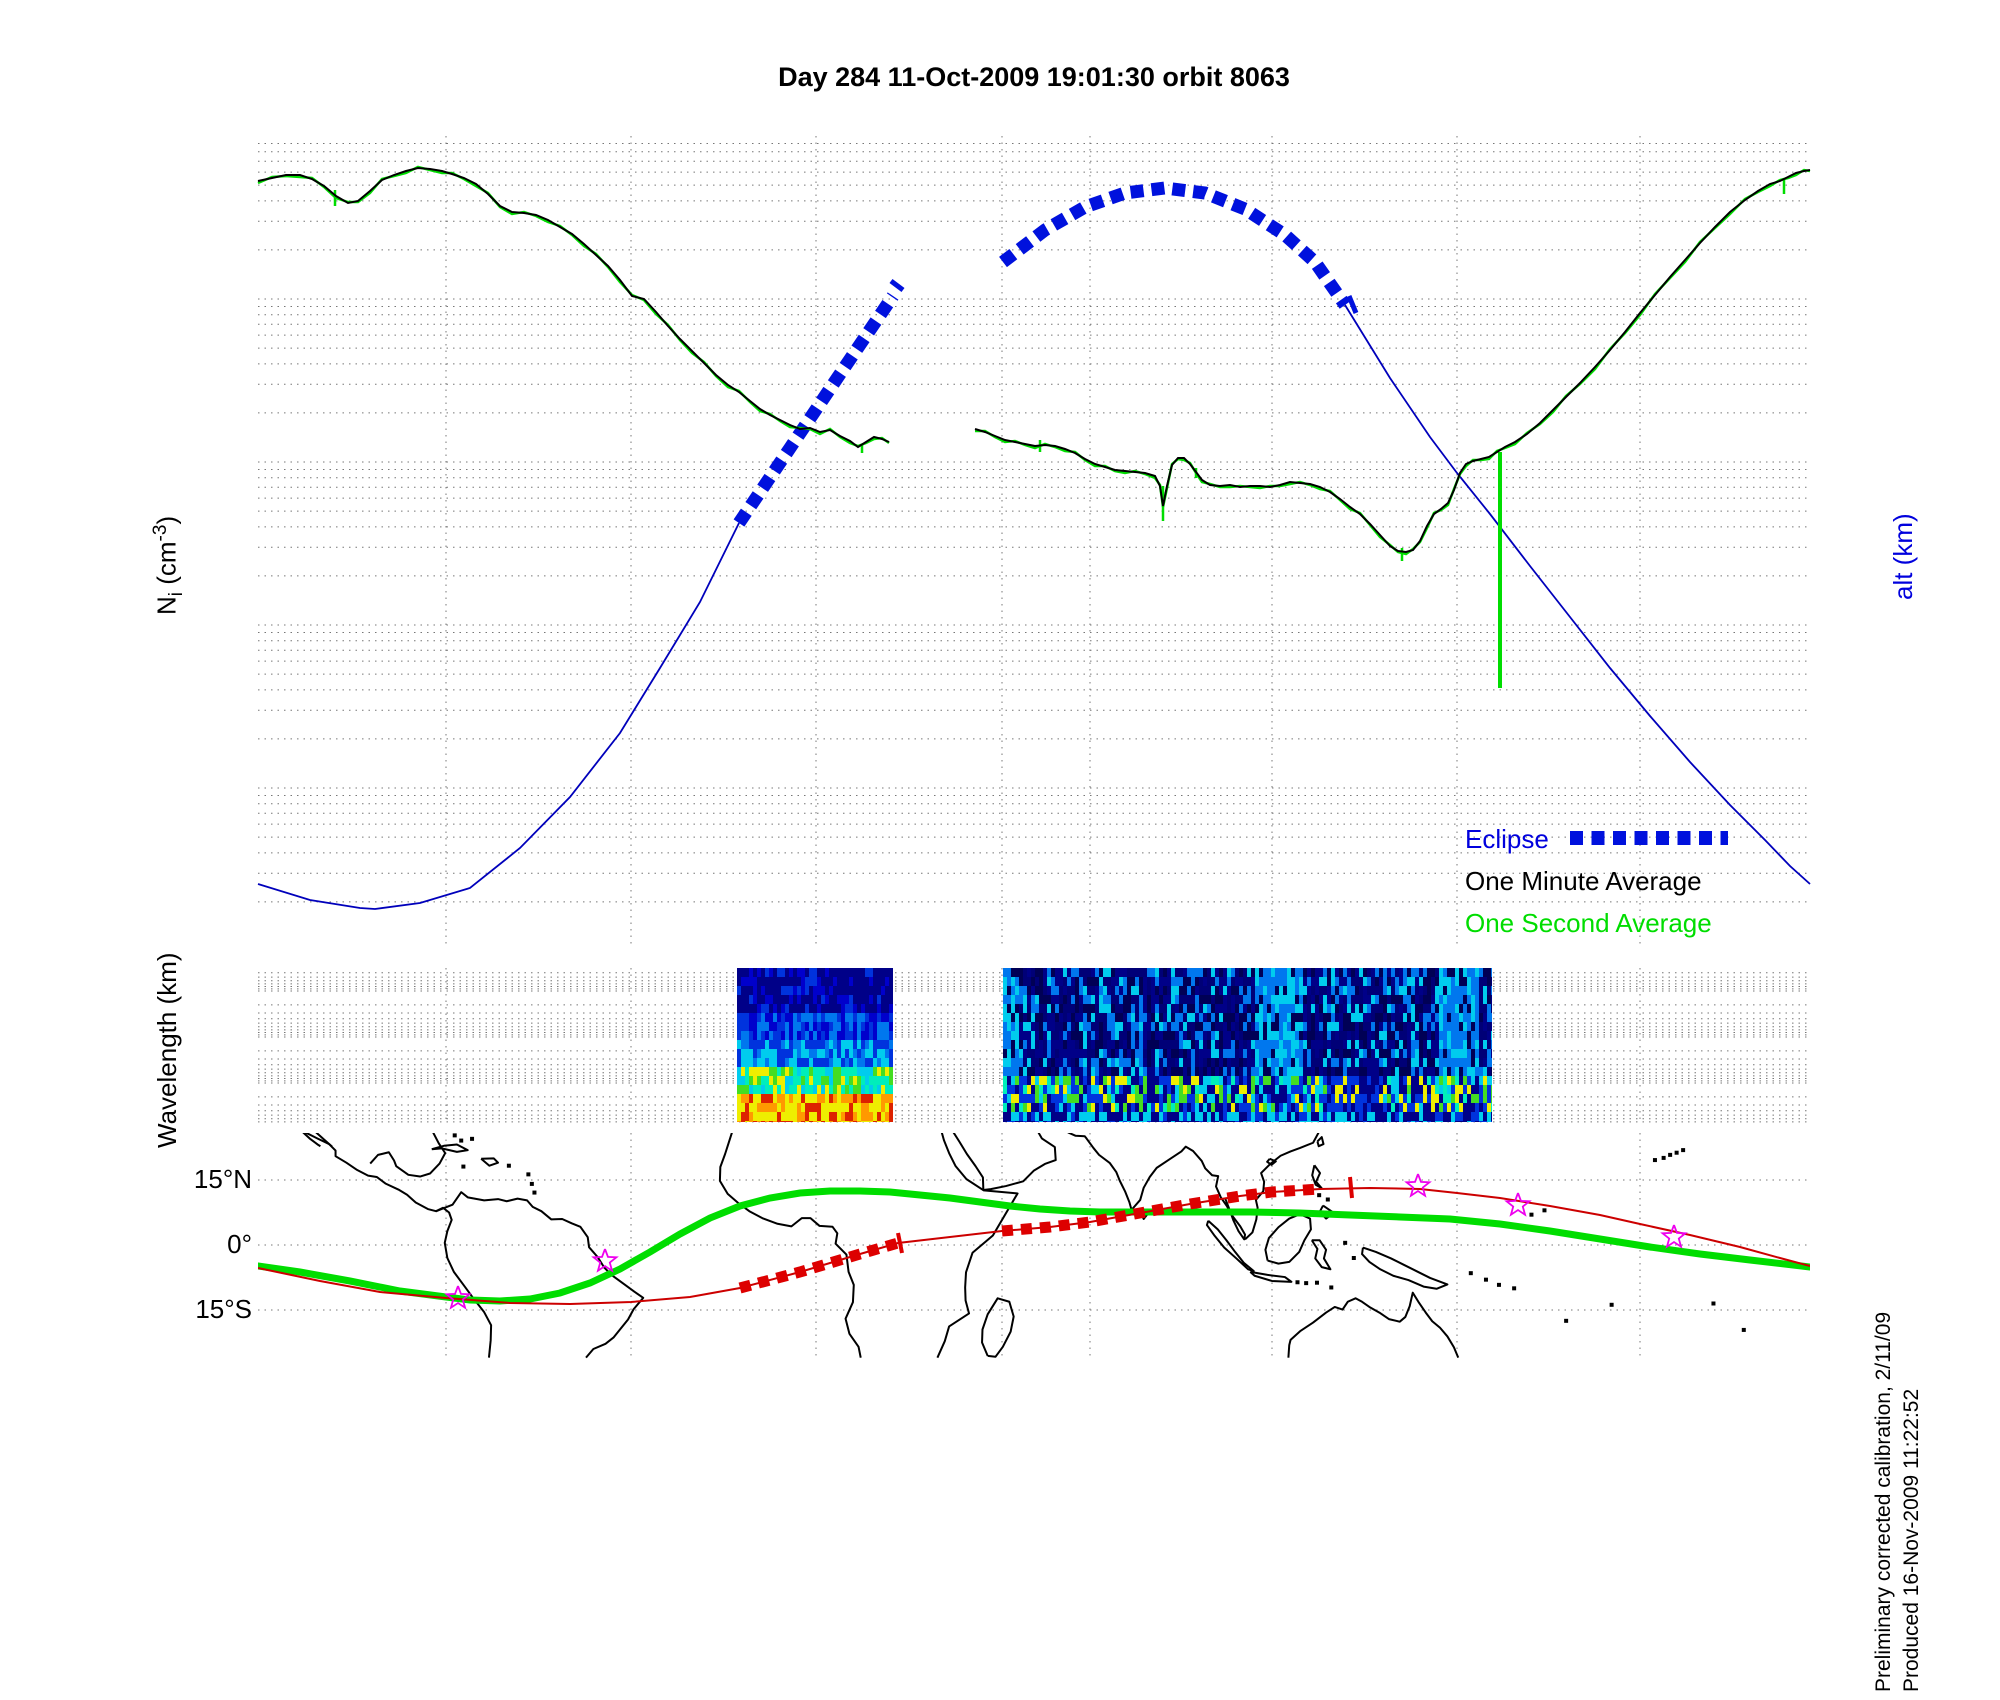 This screenshot has height=1700, width=2000. I want to click on magnetic-equator-line, so click(1034, 1246).